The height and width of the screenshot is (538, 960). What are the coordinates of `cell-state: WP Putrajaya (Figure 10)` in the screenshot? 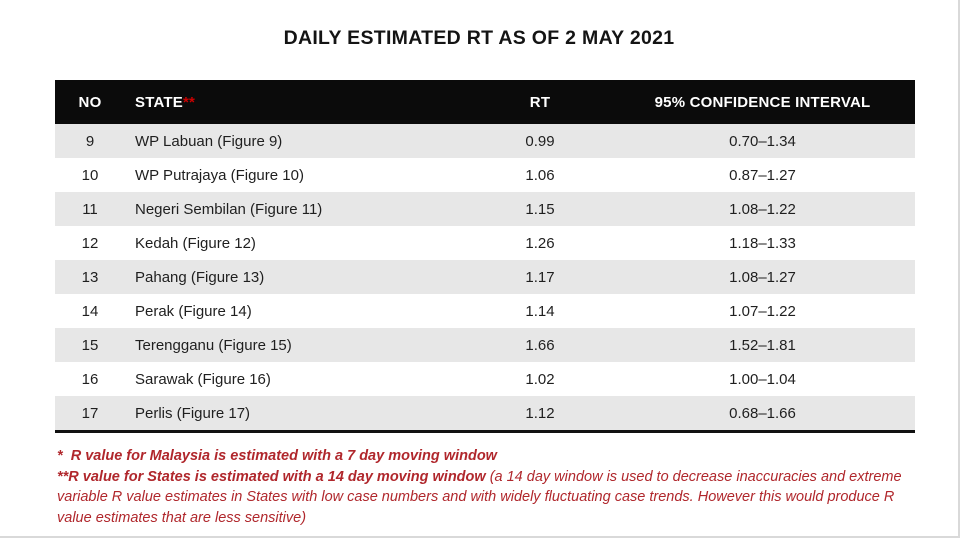 It's located at (219, 175).